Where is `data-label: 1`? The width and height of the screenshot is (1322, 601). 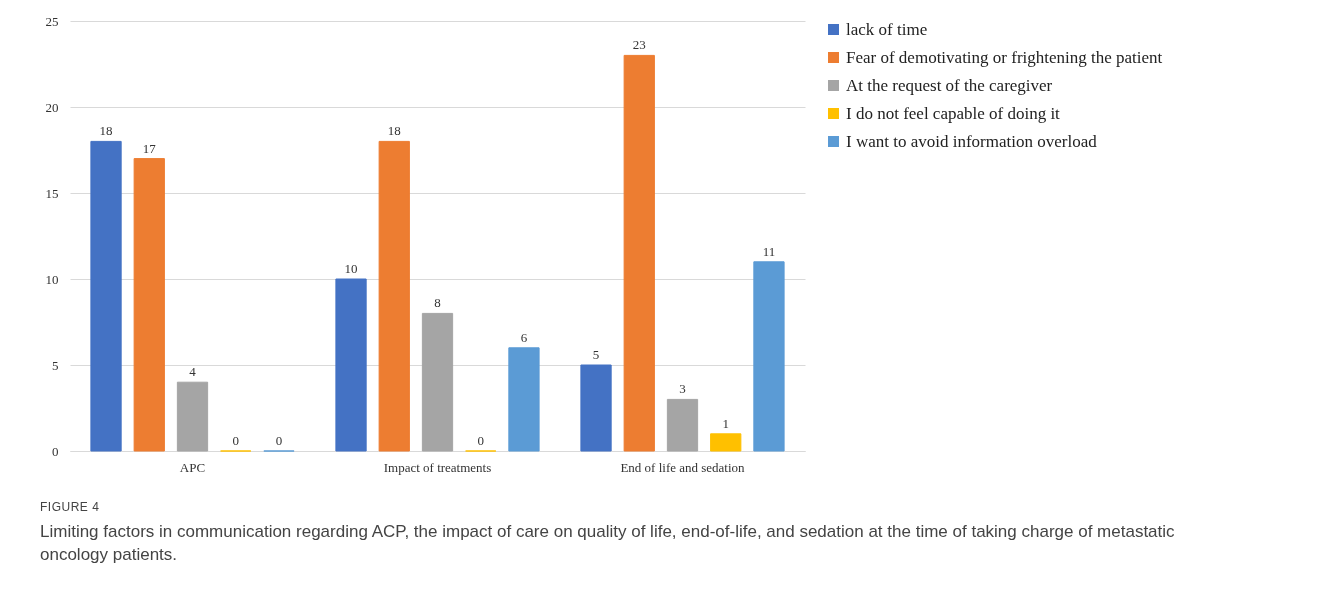
data-label: 1 is located at coordinates (725, 423).